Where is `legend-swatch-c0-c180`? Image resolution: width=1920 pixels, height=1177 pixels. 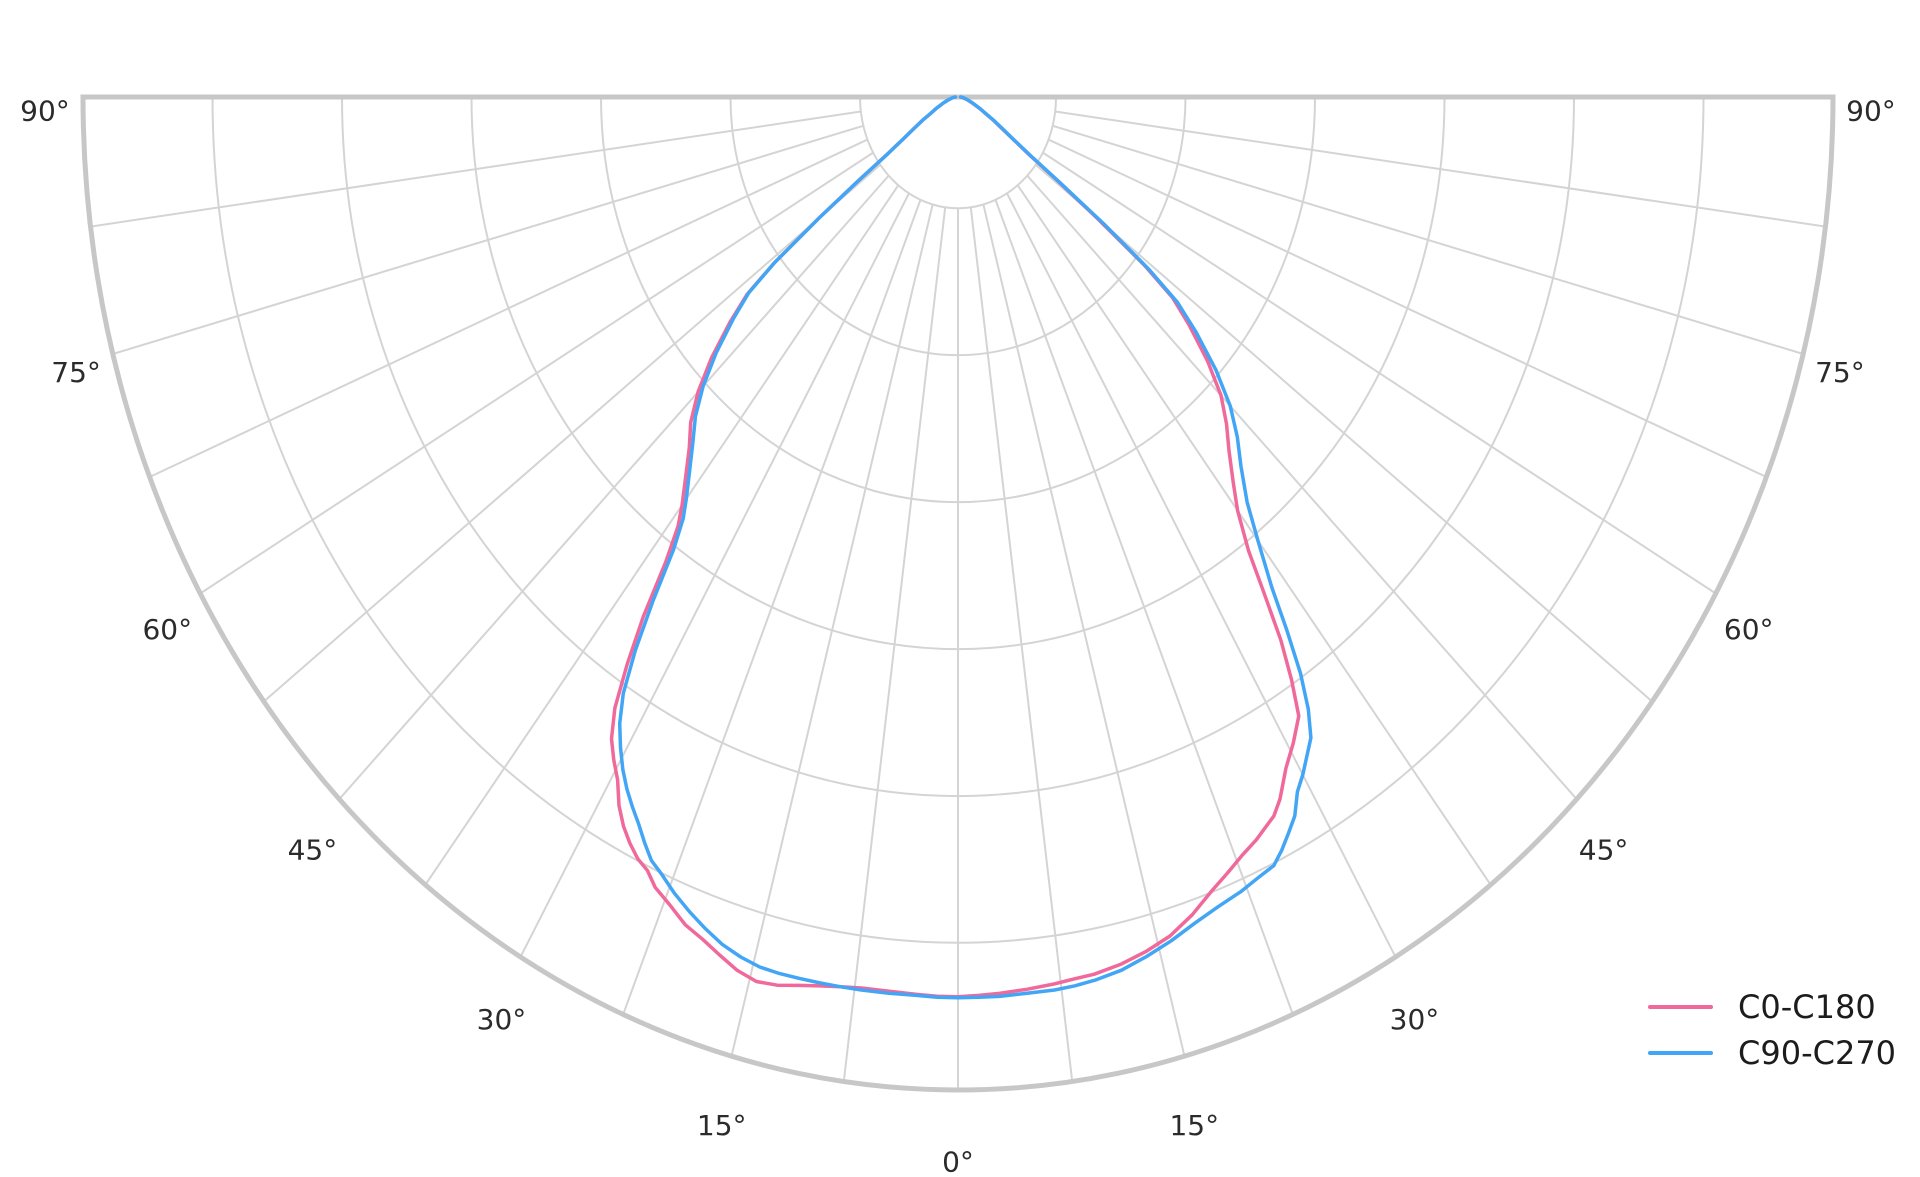
legend-swatch-c0-c180 is located at coordinates (1680, 1007).